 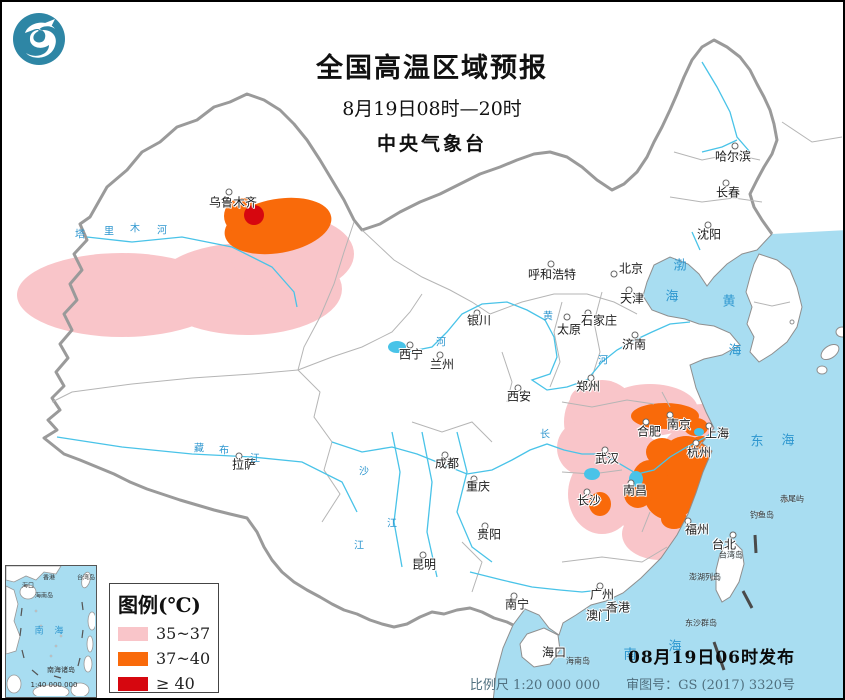 I want to click on approval-number: 审图号：GS (2017) 3320号, so click(x=710, y=685).